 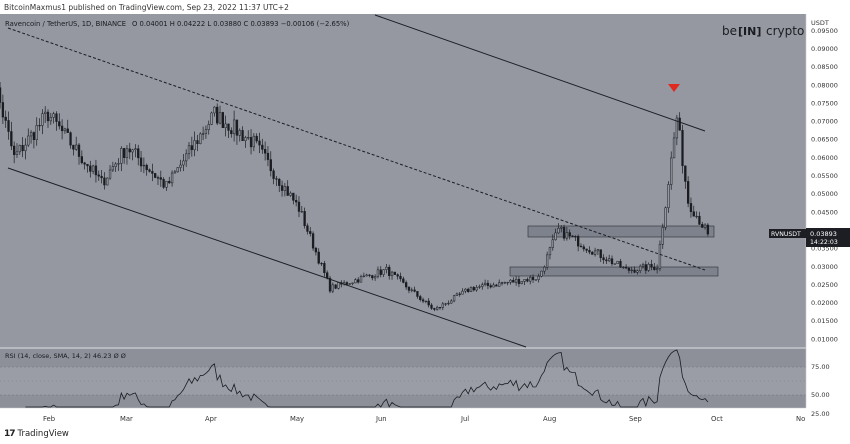 What do you see at coordinates (425, 417) in the screenshot?
I see `time-axis` at bounding box center [425, 417].